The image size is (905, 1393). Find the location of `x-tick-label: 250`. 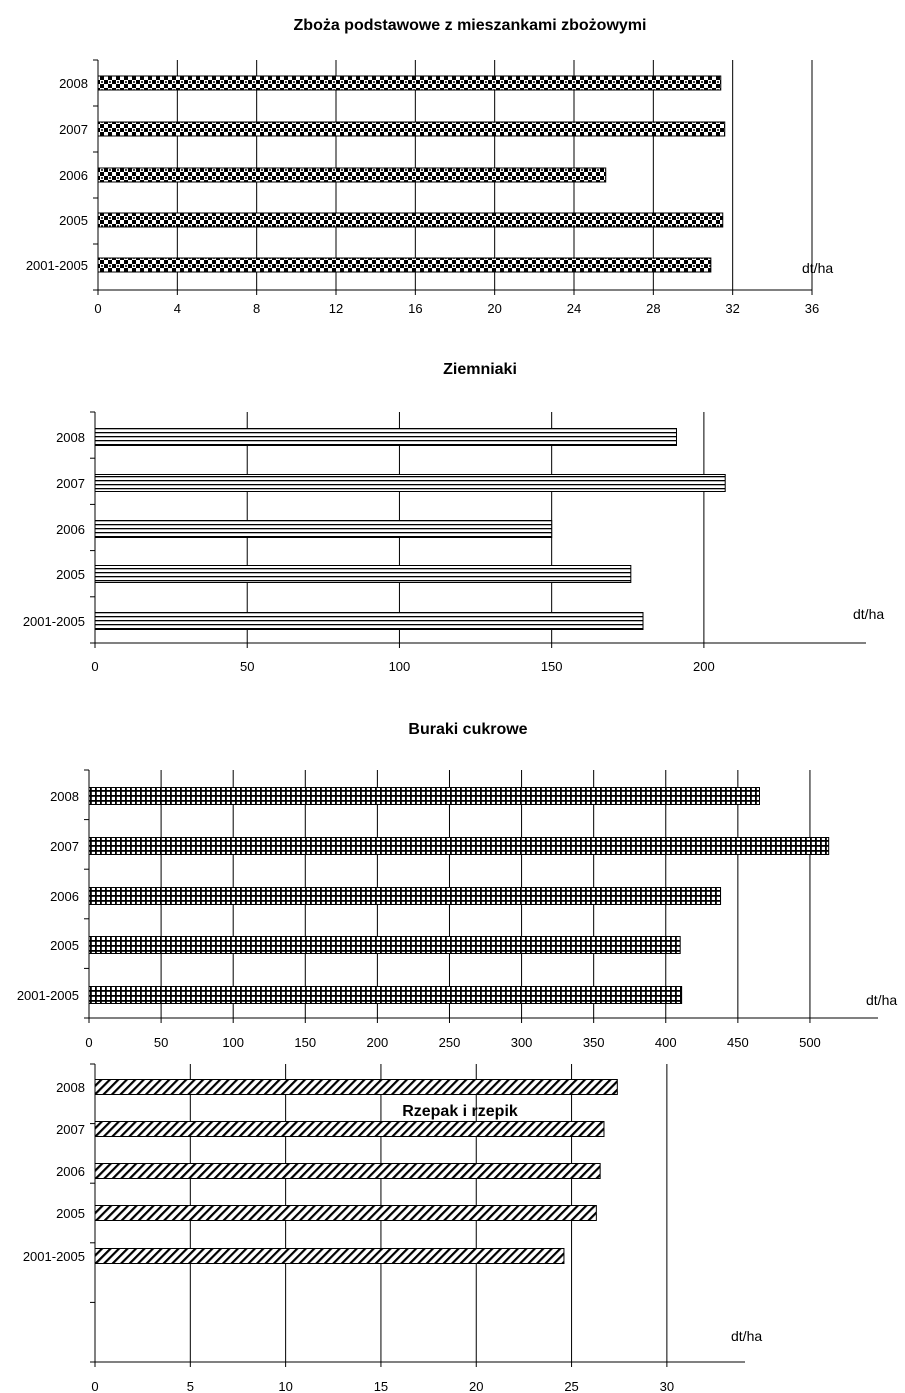

x-tick-label: 250 is located at coordinates (450, 1042).